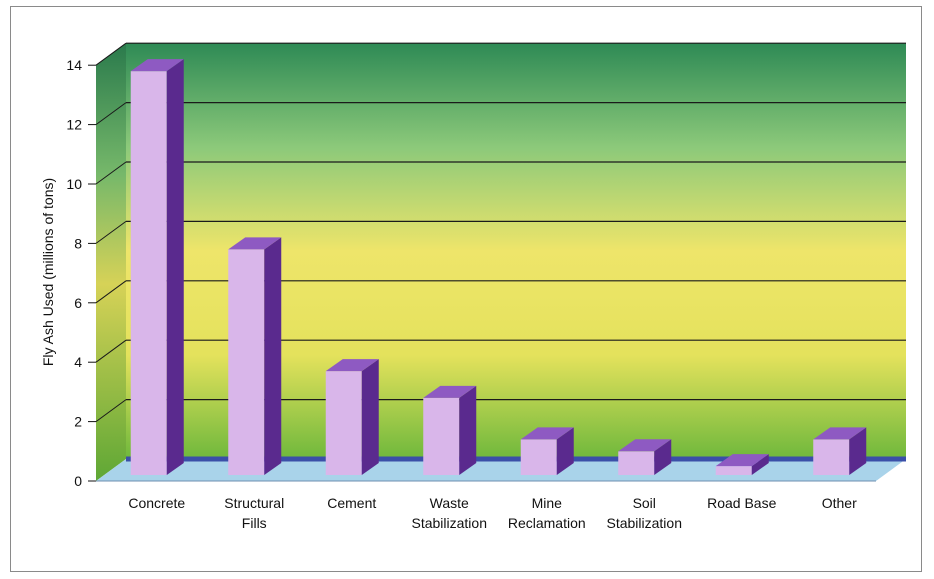 The image size is (934, 579). Describe the element at coordinates (156, 503) in the screenshot. I see `x-tick-label: Concrete` at that location.